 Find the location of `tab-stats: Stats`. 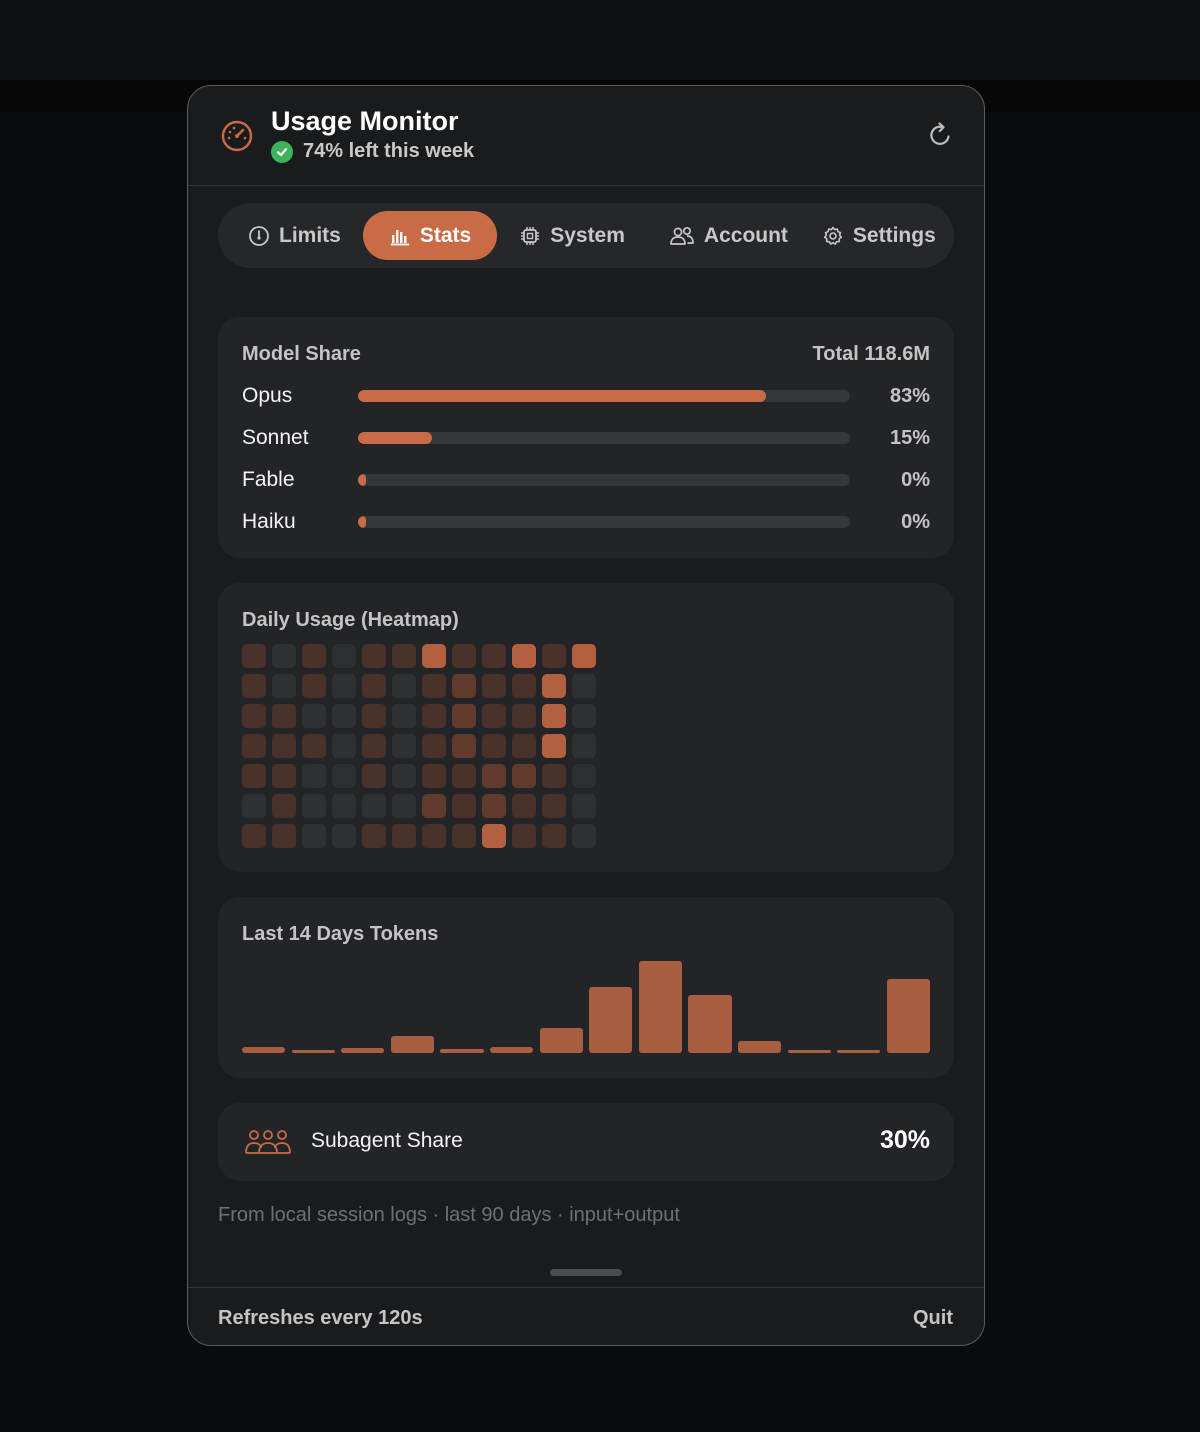

tab-stats: Stats is located at coordinates (430, 235).